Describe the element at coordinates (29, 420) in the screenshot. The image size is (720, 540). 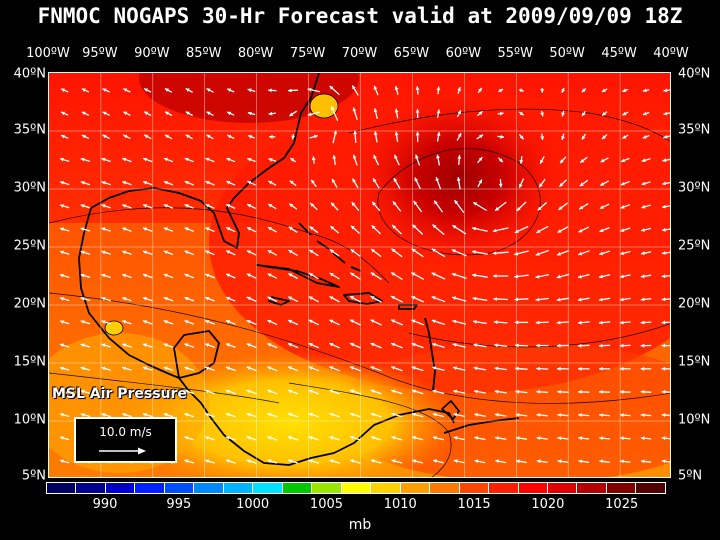
I see `latitude-label-left: 10ºN` at that location.